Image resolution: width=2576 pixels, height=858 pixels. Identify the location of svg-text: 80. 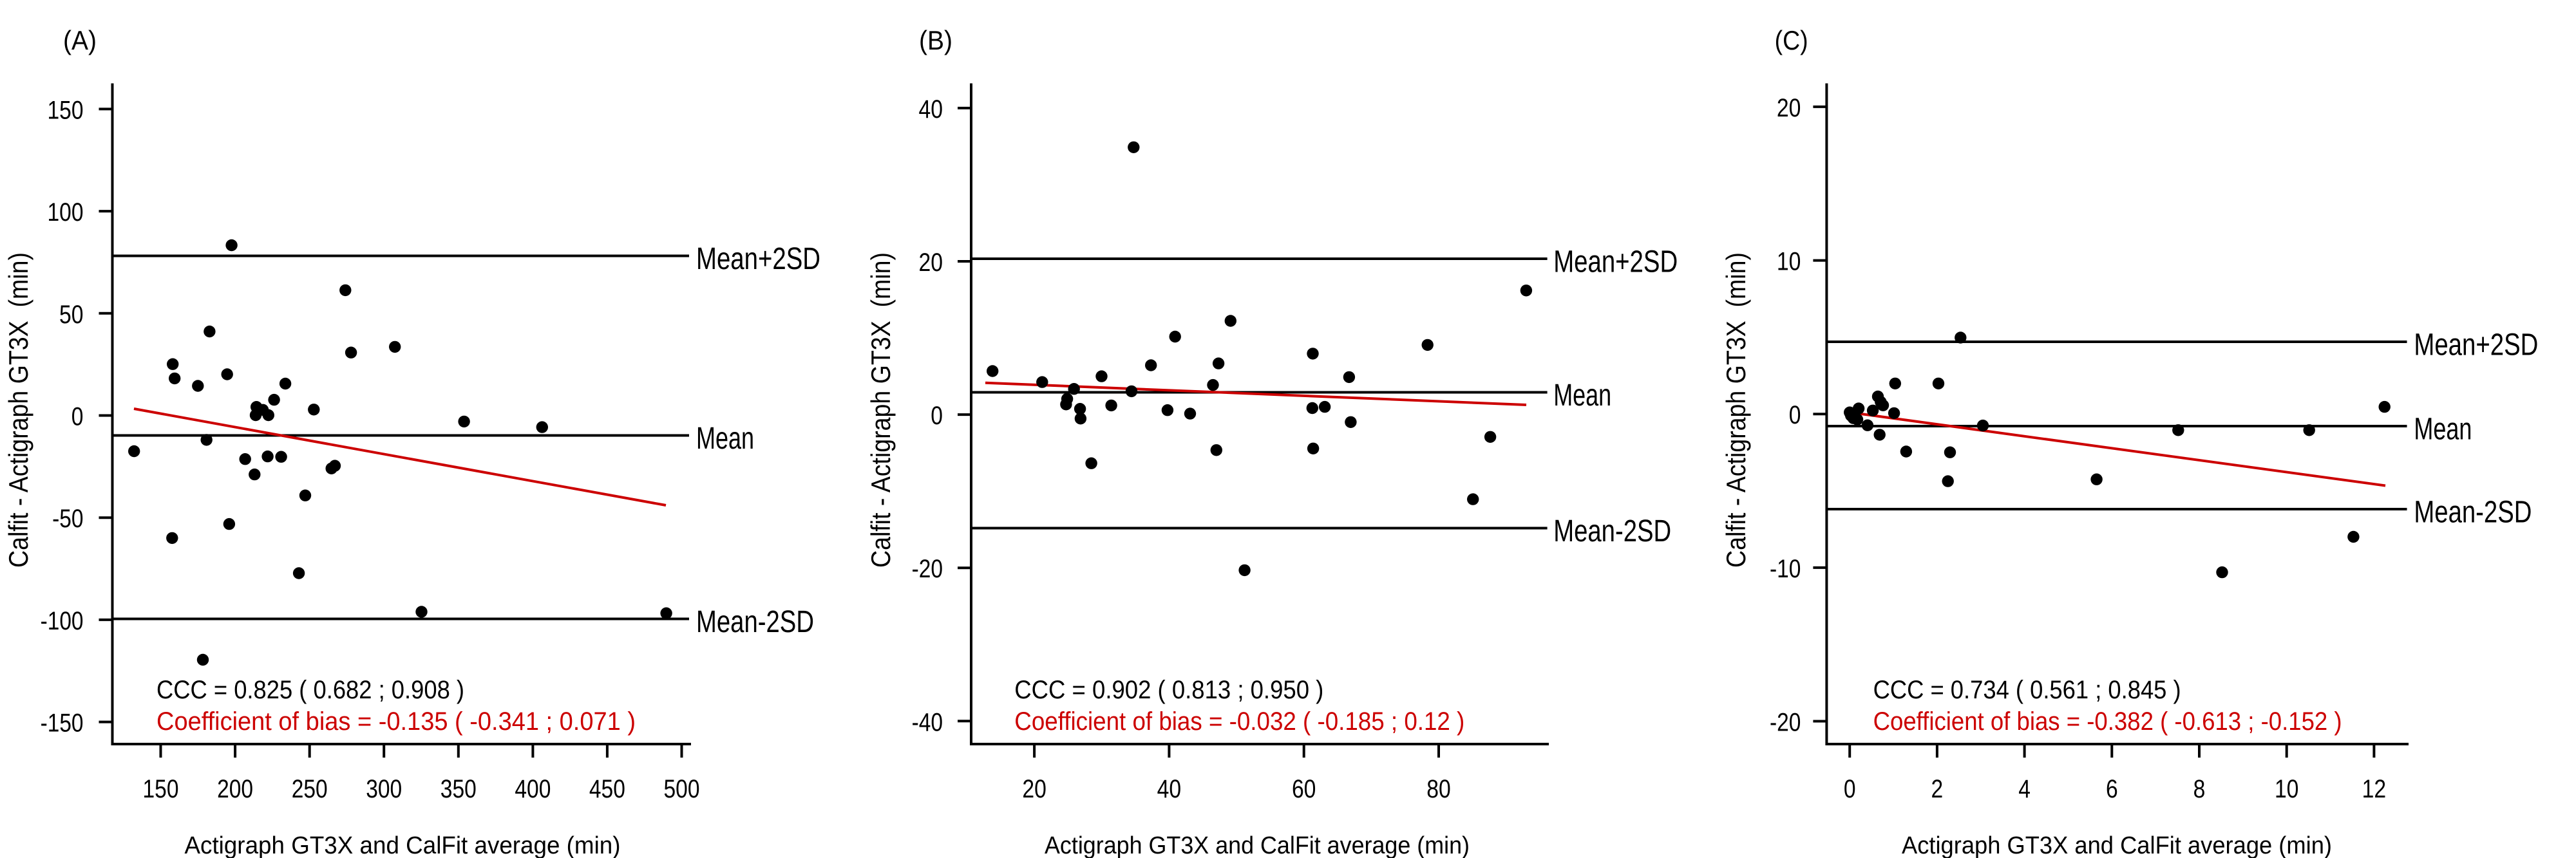
(1438, 789).